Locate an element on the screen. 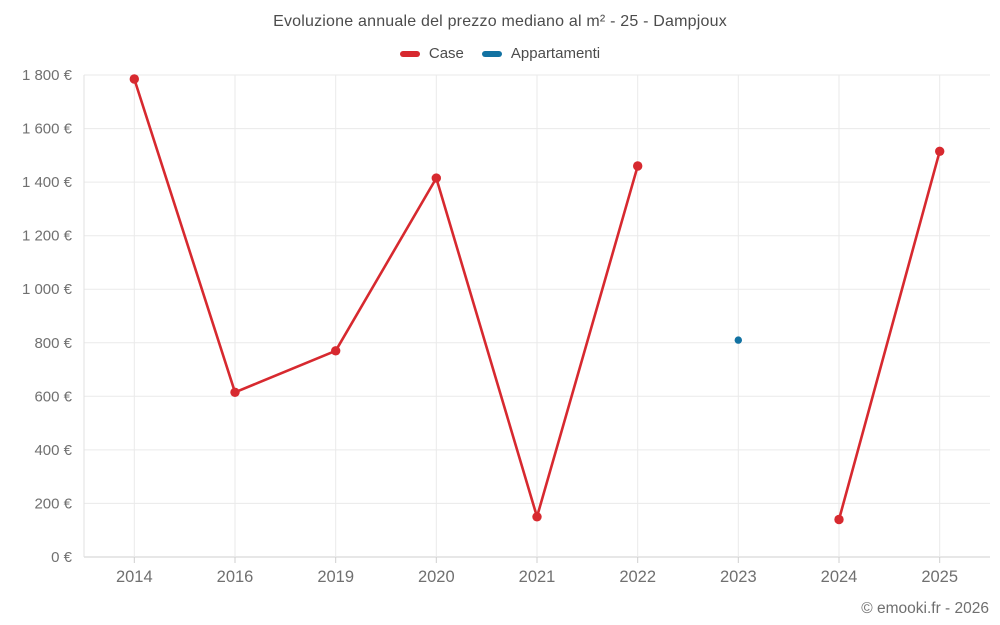 This screenshot has width=1000, height=625. copyright-watermark: © emooki.fr - 2026 is located at coordinates (925, 608).